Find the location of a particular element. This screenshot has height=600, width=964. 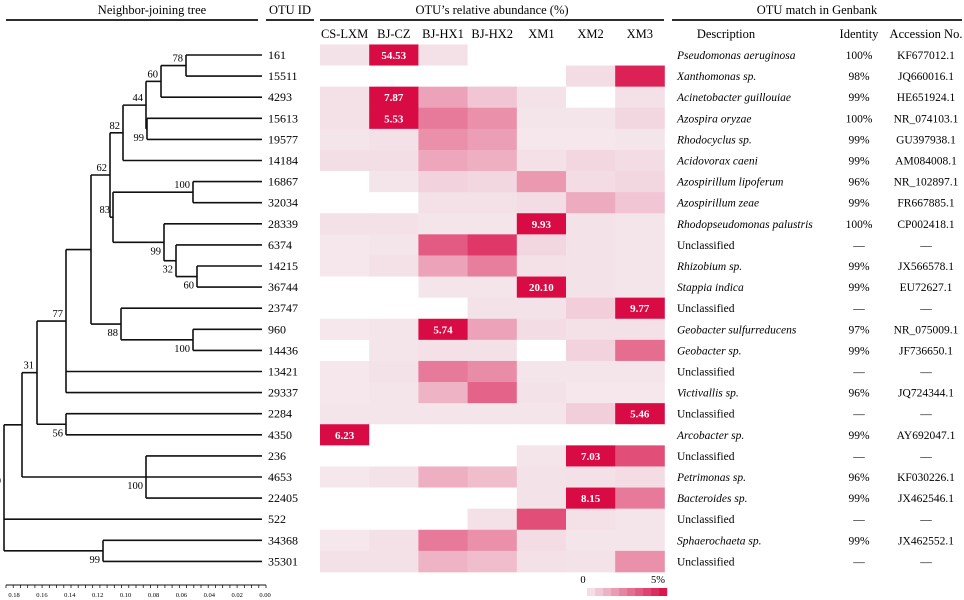

otu-accession: NR_074103.1 is located at coordinates (926, 119).